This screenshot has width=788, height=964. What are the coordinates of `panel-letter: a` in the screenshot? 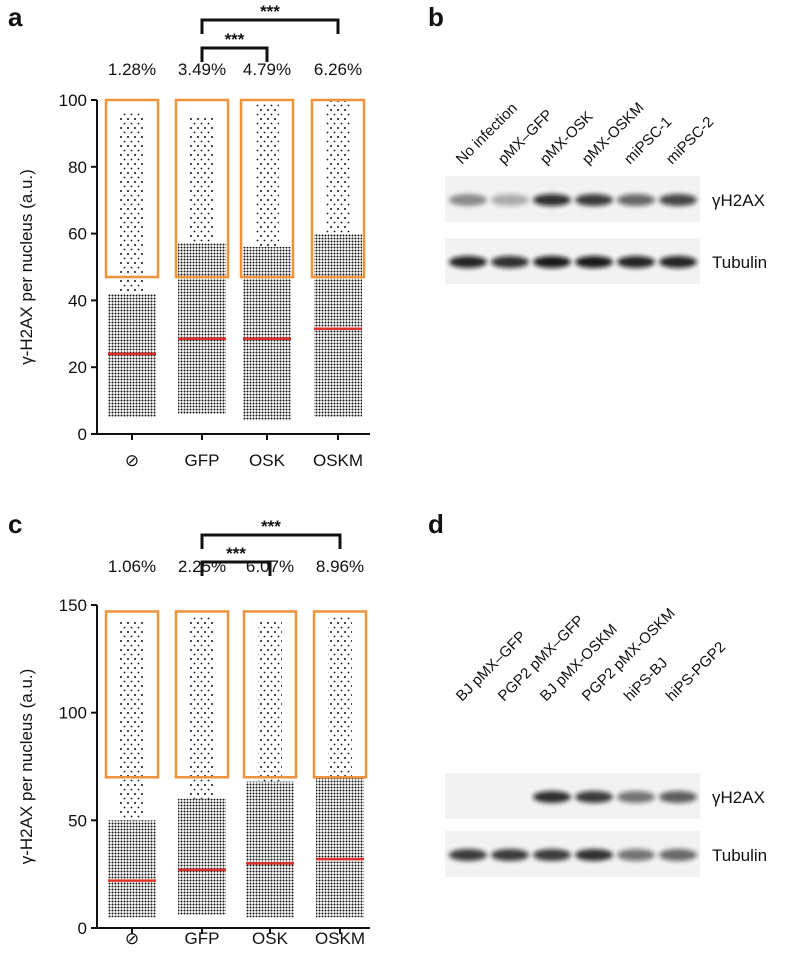 It's located at (15, 17).